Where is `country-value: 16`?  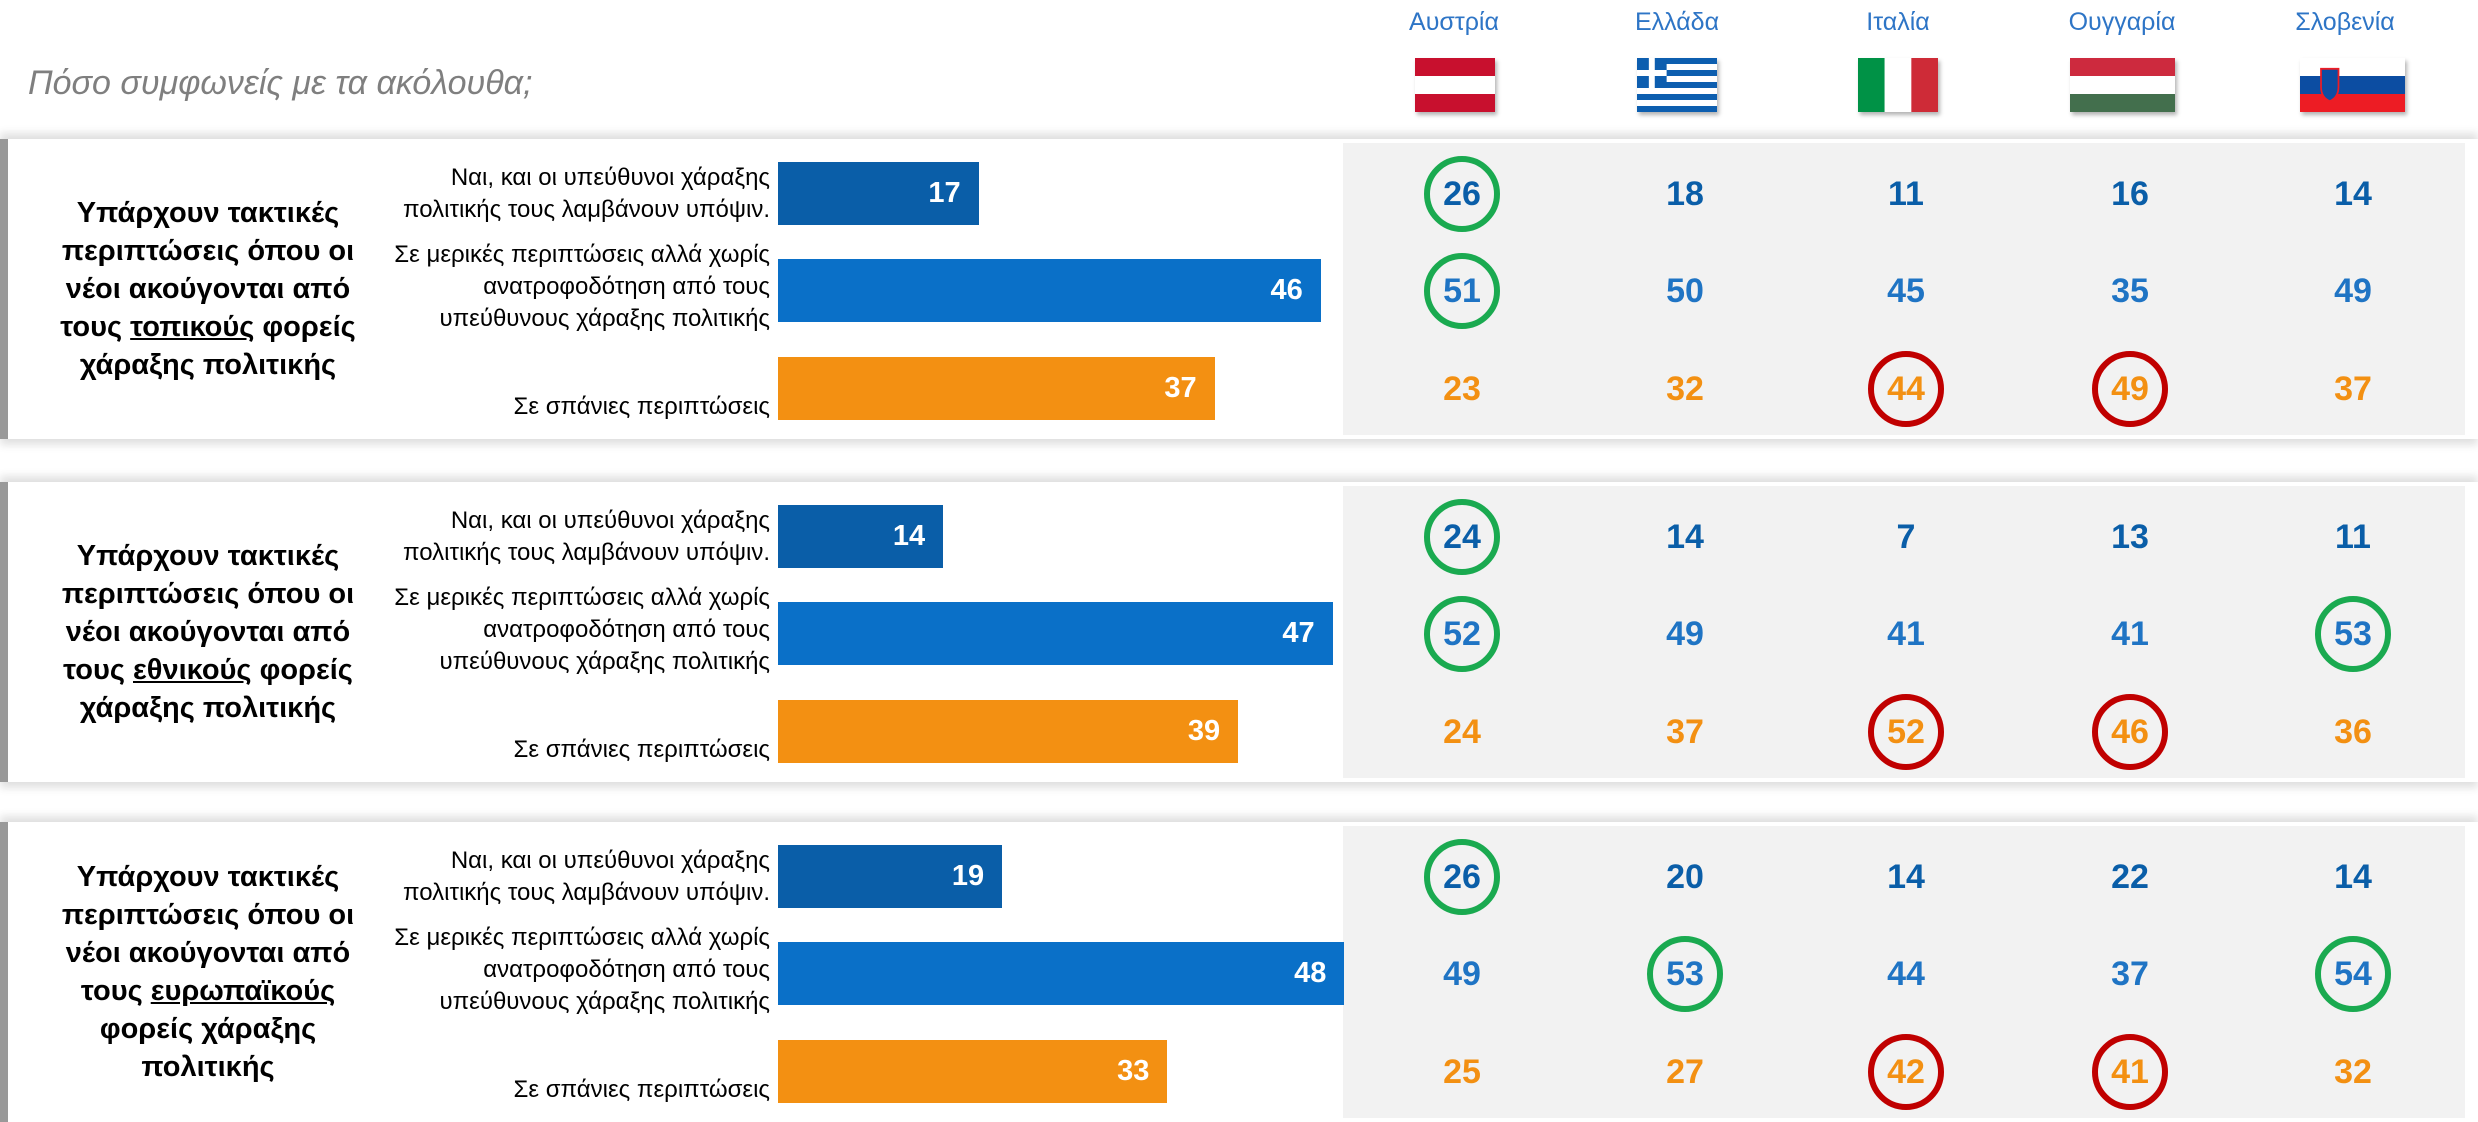
country-value: 16 is located at coordinates (2130, 194).